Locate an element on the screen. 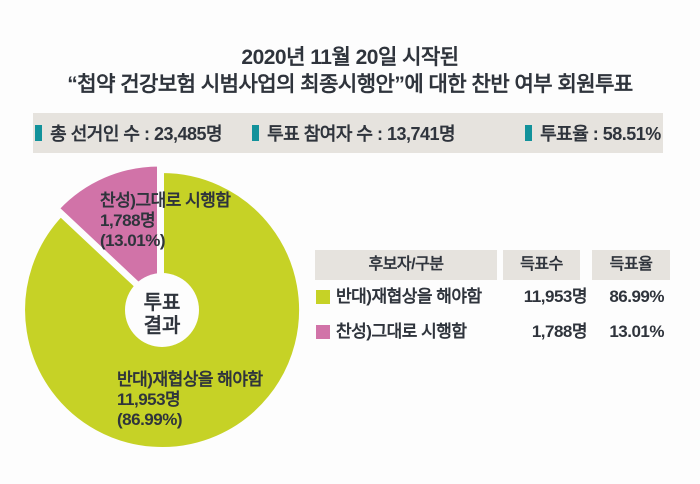 The height and width of the screenshot is (484, 700). table-row-agree-label: 찬성)그대로 시행함 is located at coordinates (401, 331).